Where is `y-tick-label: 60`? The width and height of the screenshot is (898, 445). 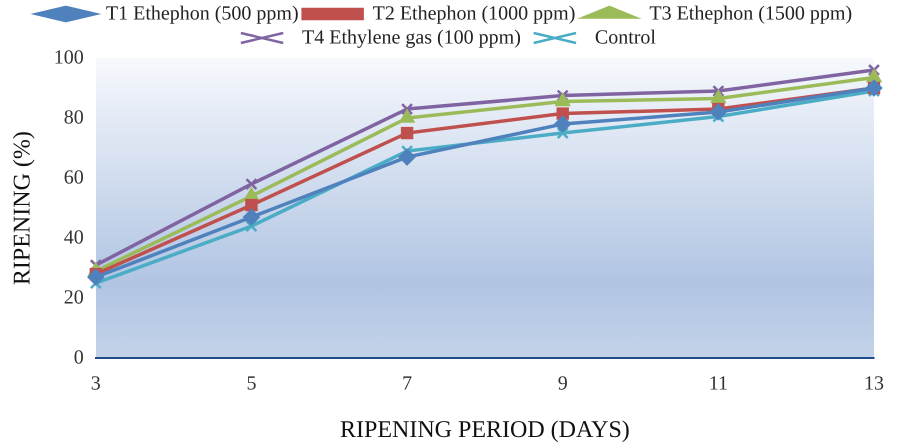
y-tick-label: 60 is located at coordinates (74, 177).